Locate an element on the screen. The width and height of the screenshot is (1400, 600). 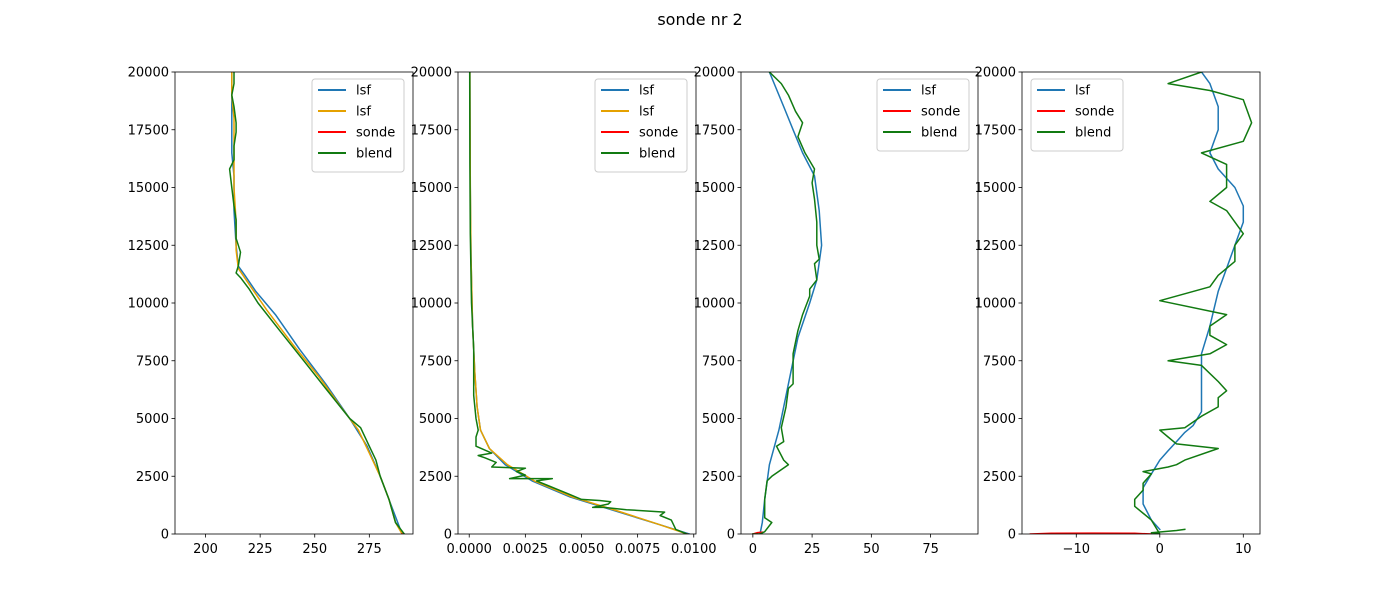
x-tick-label: 200 is located at coordinates (205, 549).